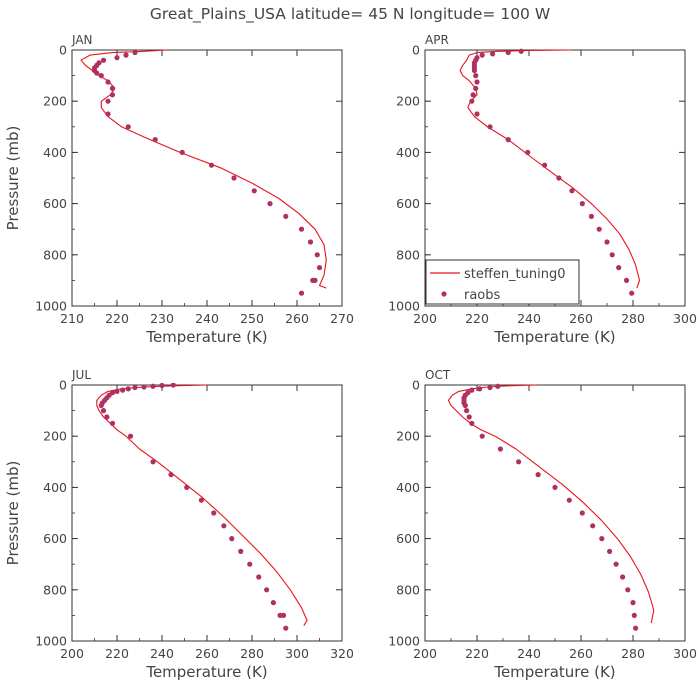  I want to click on x-tick-label: 250, so click(252, 318).